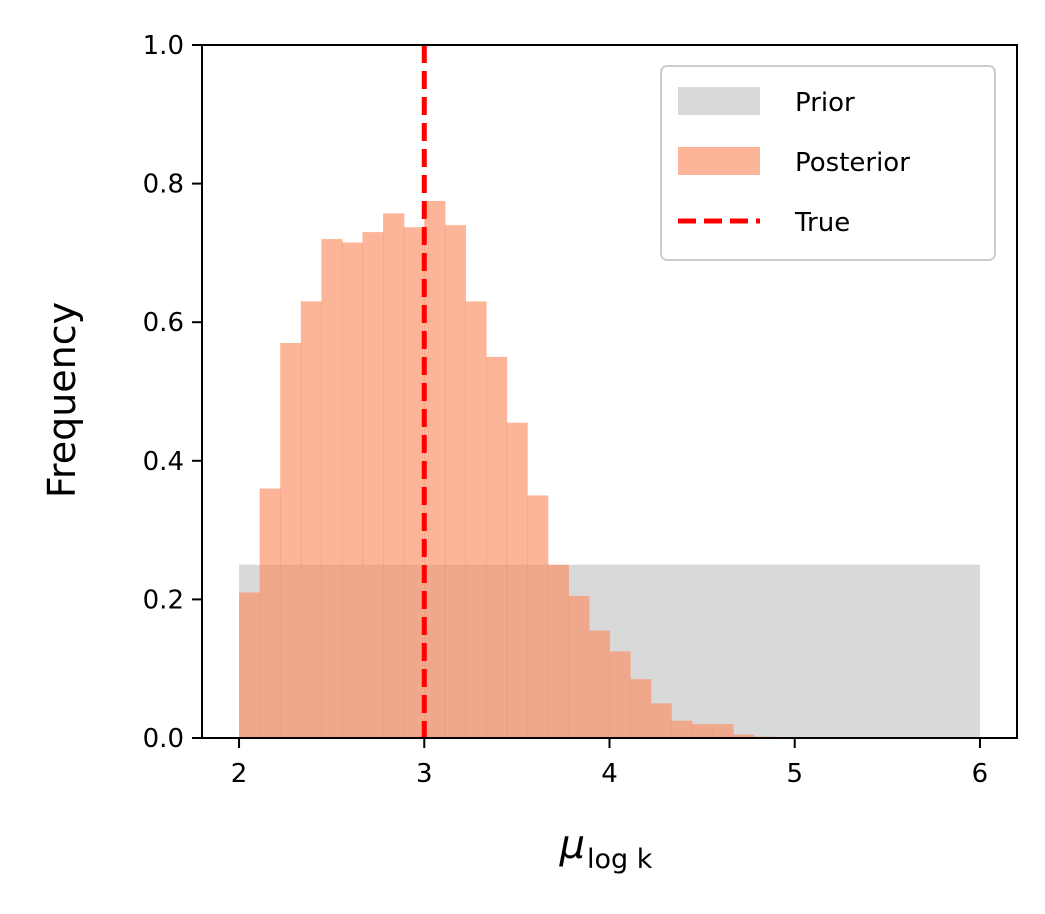  Describe the element at coordinates (825, 103) in the screenshot. I see `legend-label-prior: Prior` at that location.